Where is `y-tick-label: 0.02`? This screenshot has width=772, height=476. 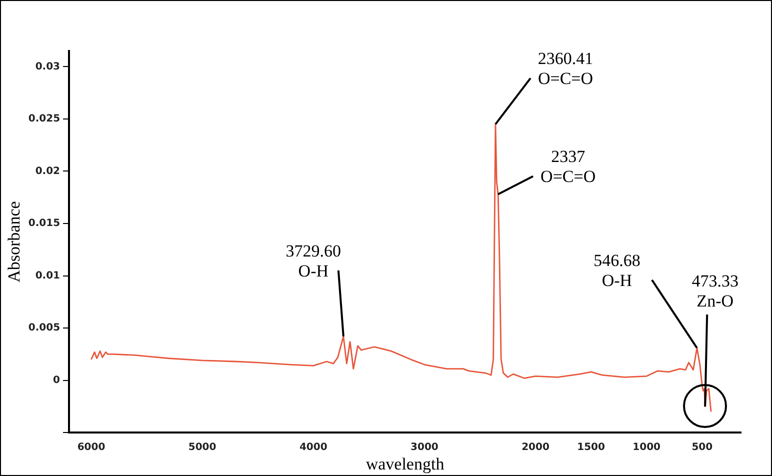
y-tick-label: 0.02 is located at coordinates (47, 171).